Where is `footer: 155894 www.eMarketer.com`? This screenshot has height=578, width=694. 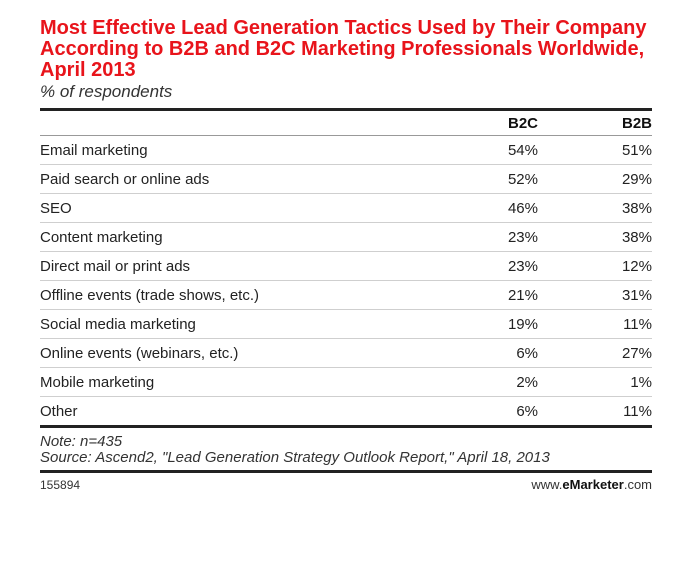
footer: 155894 www.eMarketer.com is located at coordinates (346, 484).